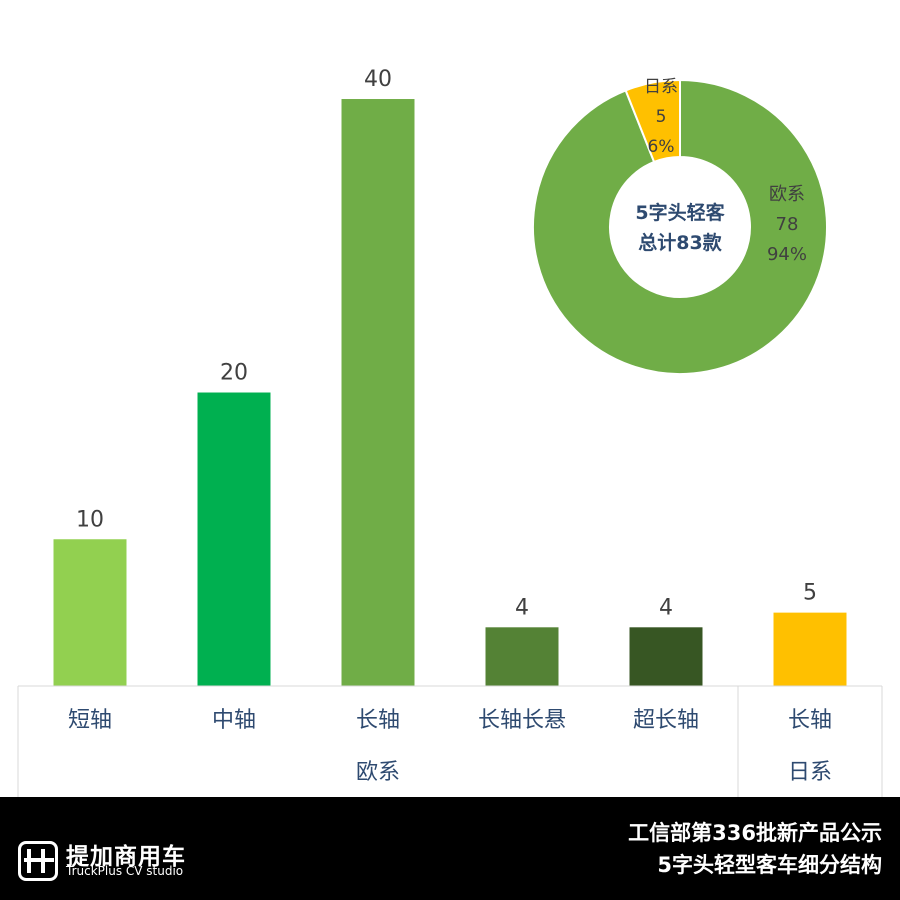  What do you see at coordinates (661, 87) in the screenshot?
I see `donut-slice-label-1-line-0: 日系` at bounding box center [661, 87].